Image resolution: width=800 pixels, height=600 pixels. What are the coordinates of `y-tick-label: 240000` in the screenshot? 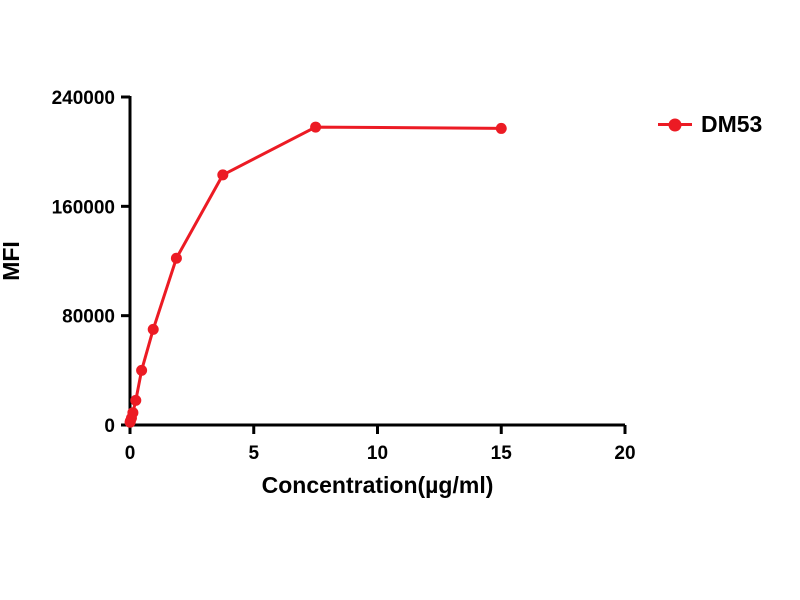 It's located at (83, 98).